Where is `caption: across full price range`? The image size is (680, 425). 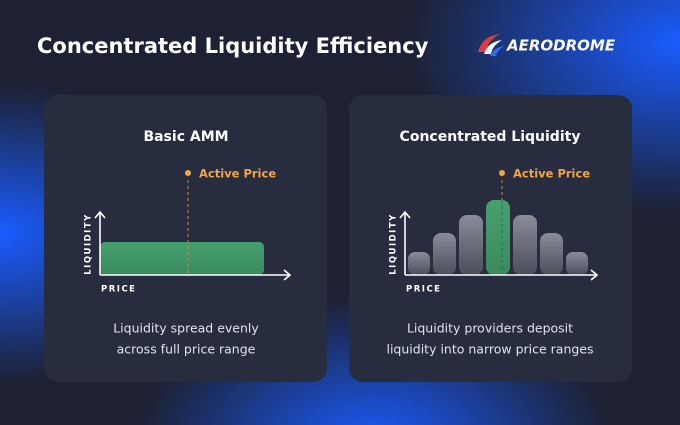
caption: across full price range is located at coordinates (186, 349).